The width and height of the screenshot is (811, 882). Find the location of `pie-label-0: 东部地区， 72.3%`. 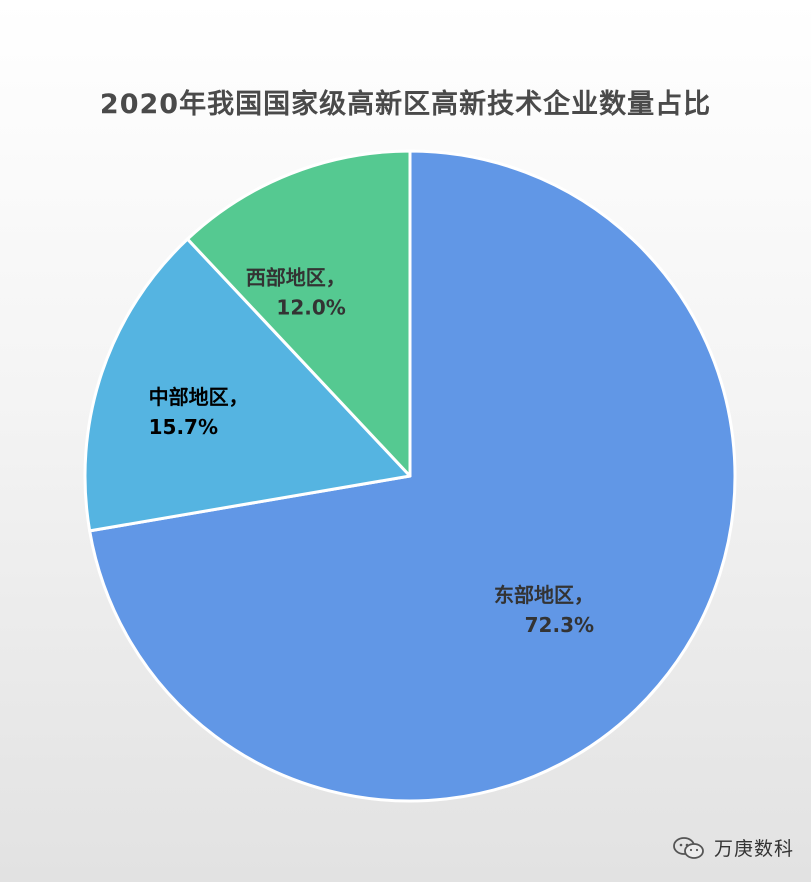

pie-label-0: 东部地区， 72.3% is located at coordinates (544, 610).